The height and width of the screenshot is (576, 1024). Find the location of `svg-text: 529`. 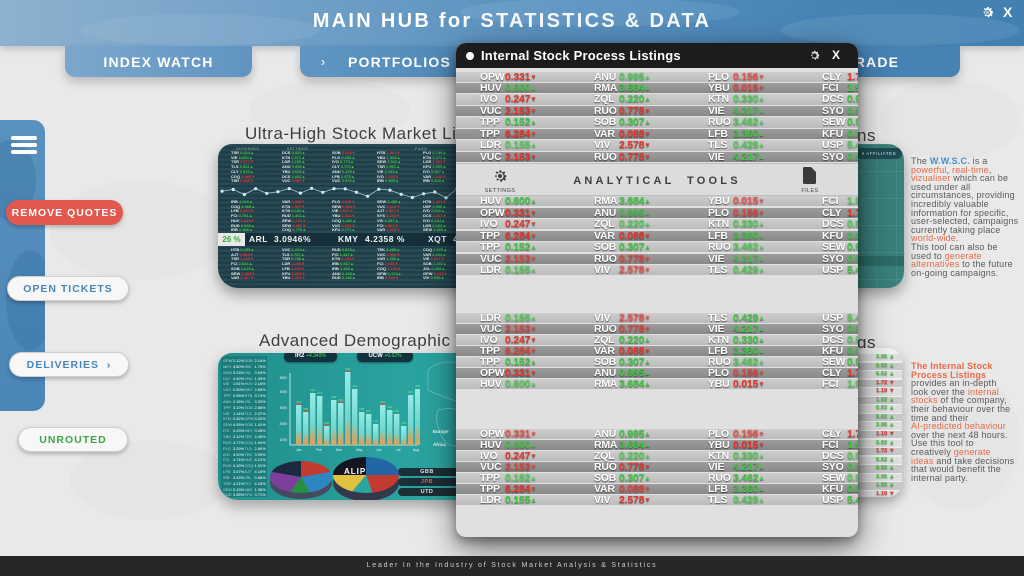

svg-text: 529 is located at coordinates (305, 409).